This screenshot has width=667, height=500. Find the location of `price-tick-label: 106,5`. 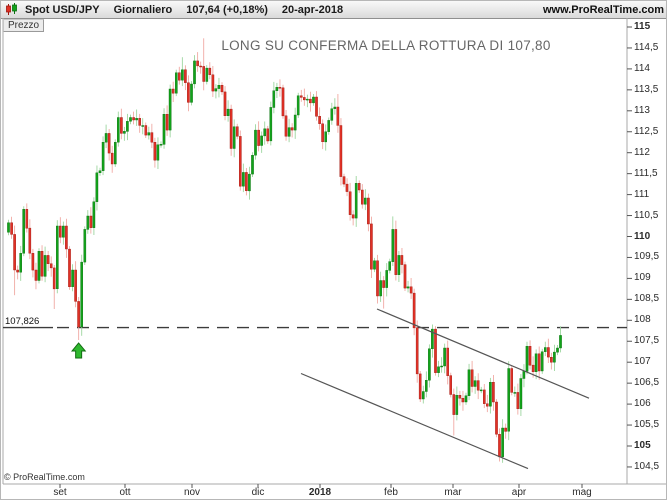

price-tick-label: 106,5 is located at coordinates (647, 383).